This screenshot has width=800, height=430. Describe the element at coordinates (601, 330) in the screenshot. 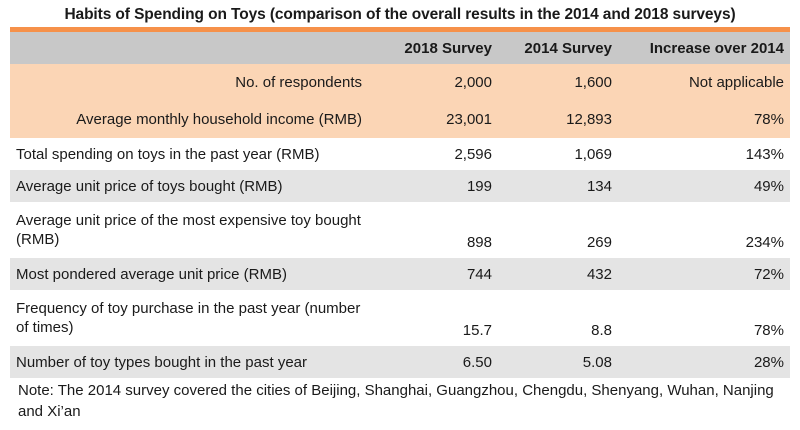

I see `value-2014: 8.8` at that location.